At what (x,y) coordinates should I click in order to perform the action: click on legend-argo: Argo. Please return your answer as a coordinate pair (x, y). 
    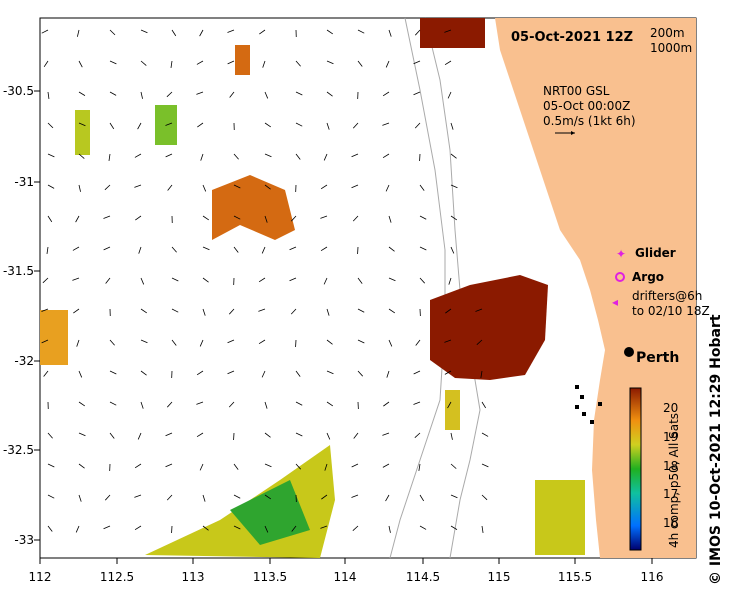
    Looking at the image, I should click on (648, 277).